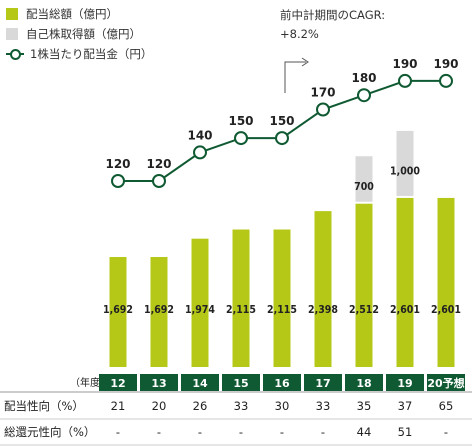  I want to click on table-cell: 51, so click(405, 432).